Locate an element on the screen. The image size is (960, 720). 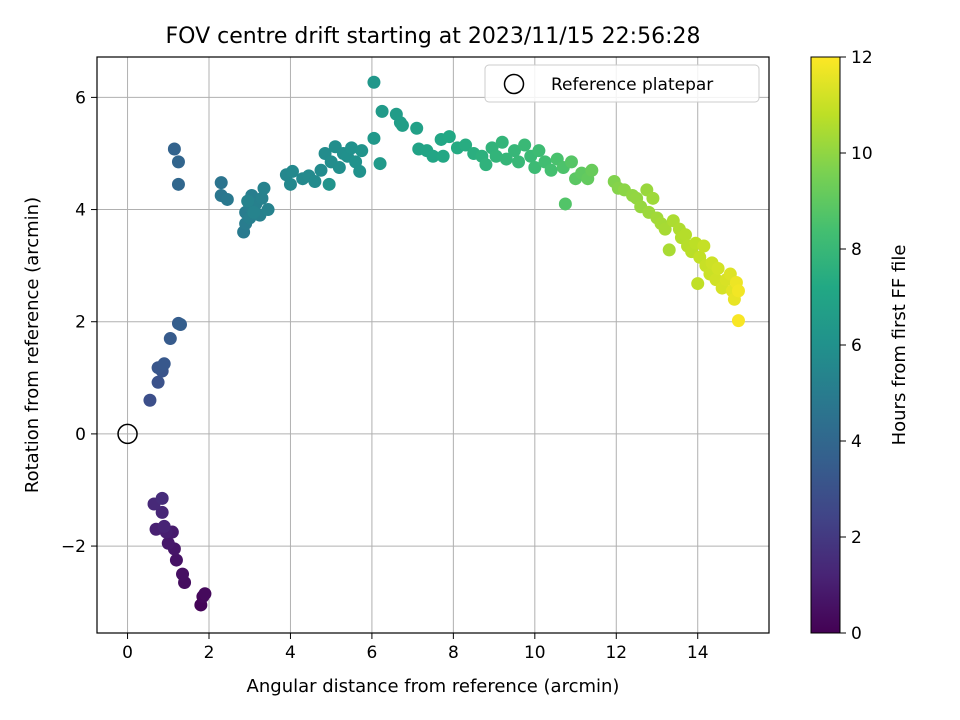
y-tick-label: 0 is located at coordinates (80, 435).